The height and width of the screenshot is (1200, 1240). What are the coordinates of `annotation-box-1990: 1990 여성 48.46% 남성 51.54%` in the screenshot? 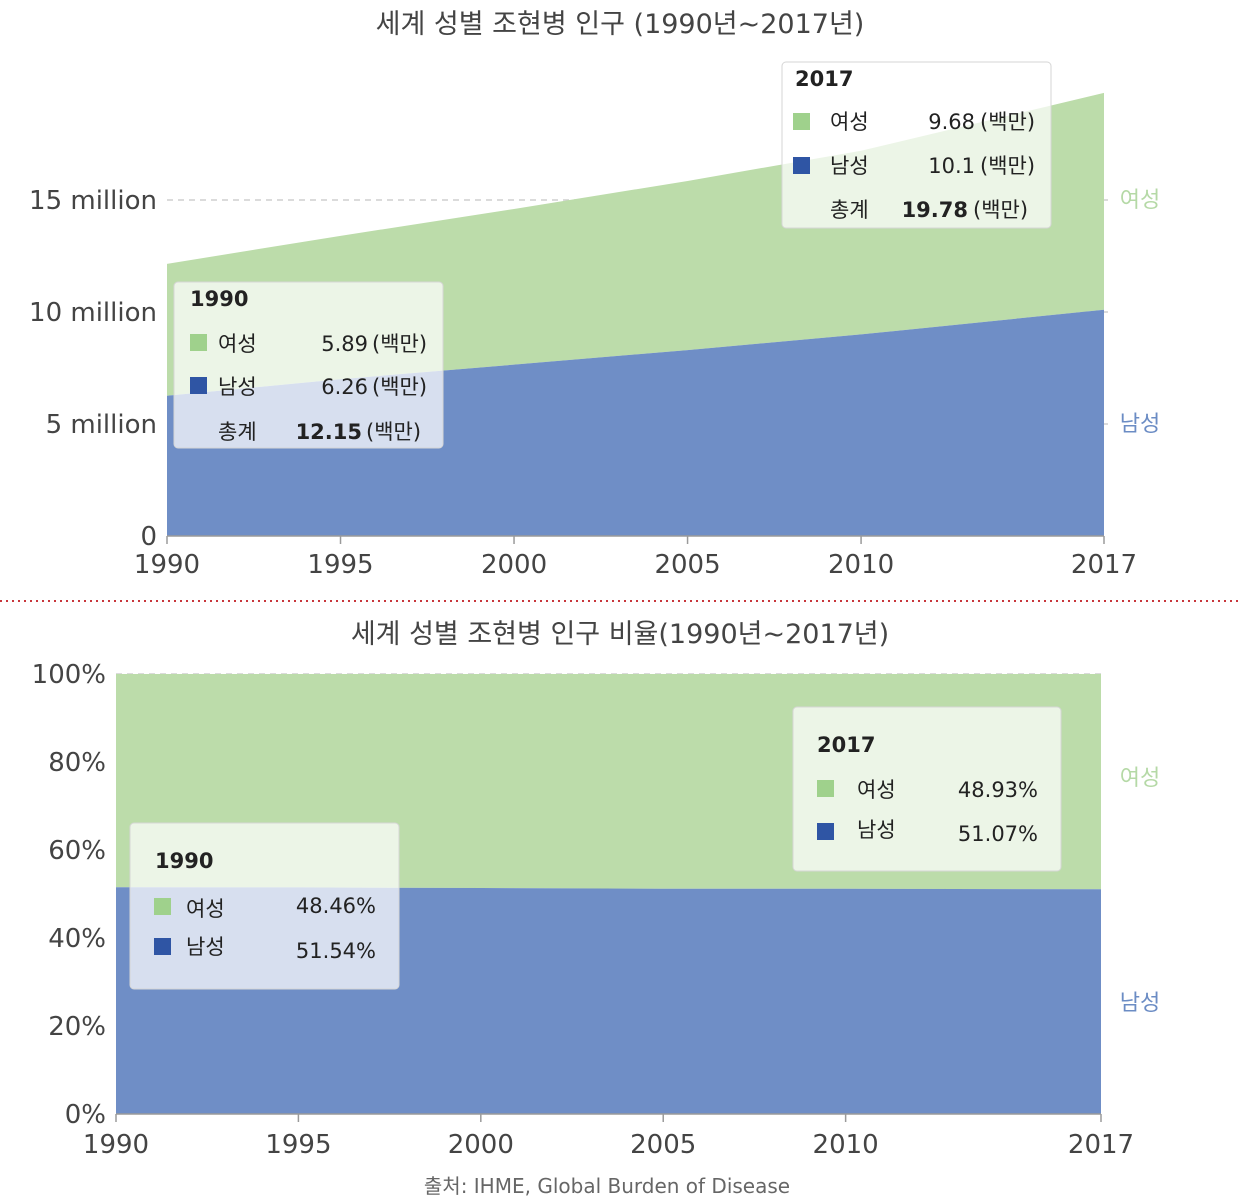 It's located at (264, 906).